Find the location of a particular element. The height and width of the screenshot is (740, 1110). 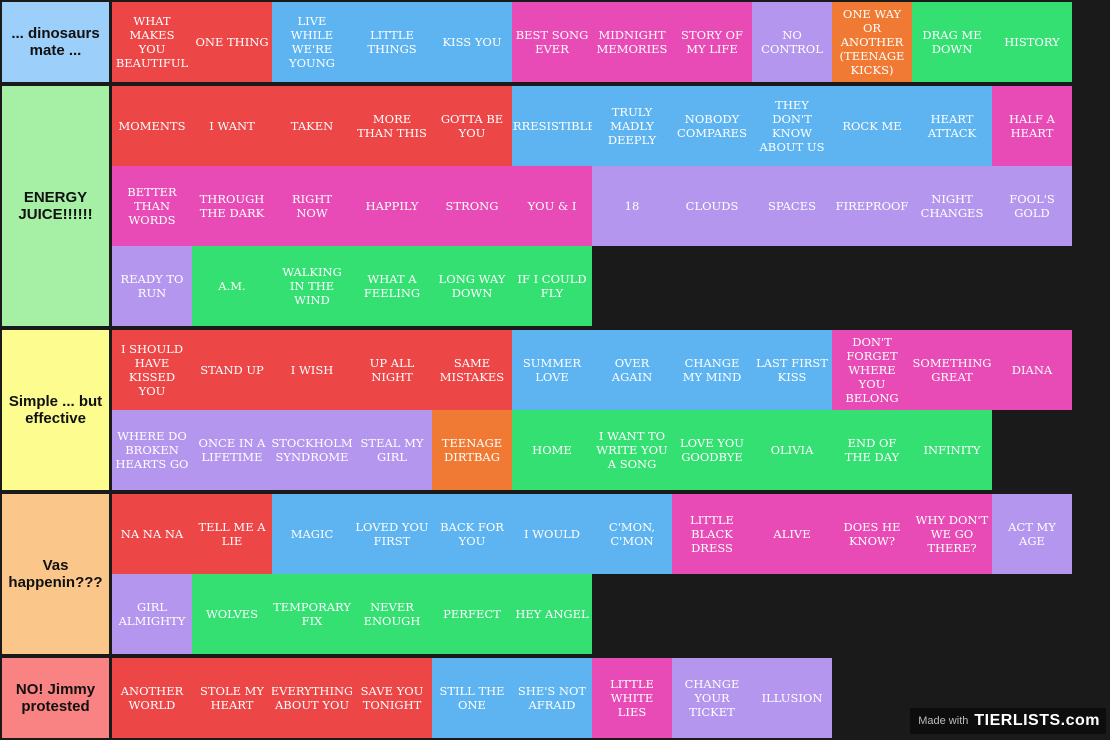

song-tile: Love you goodbye is located at coordinates (712, 450).